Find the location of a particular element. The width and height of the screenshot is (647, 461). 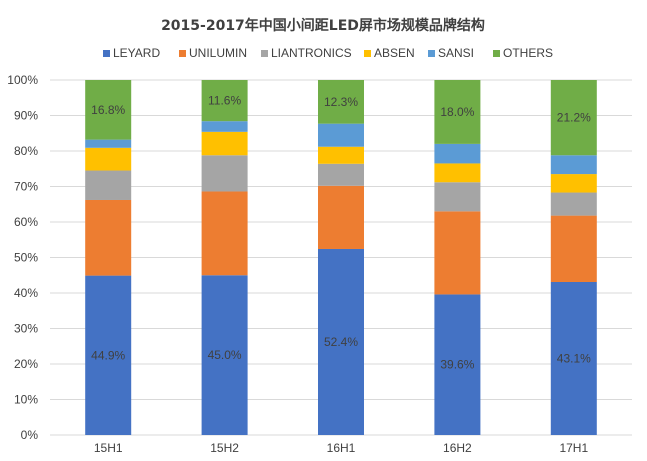

y-axis-ticks: 0% 10% 20% 30% 40% 50% 60% 70% 80% 90% 100% is located at coordinates (22, 257).